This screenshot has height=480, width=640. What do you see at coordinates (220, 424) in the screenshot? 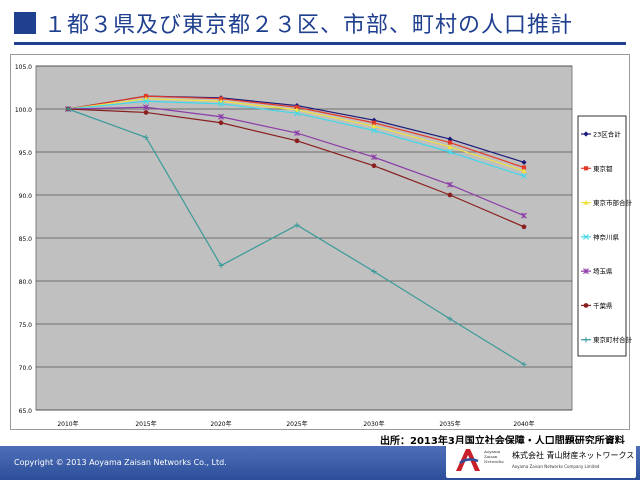
I see `x-tick-label: 2020年` at bounding box center [220, 424].